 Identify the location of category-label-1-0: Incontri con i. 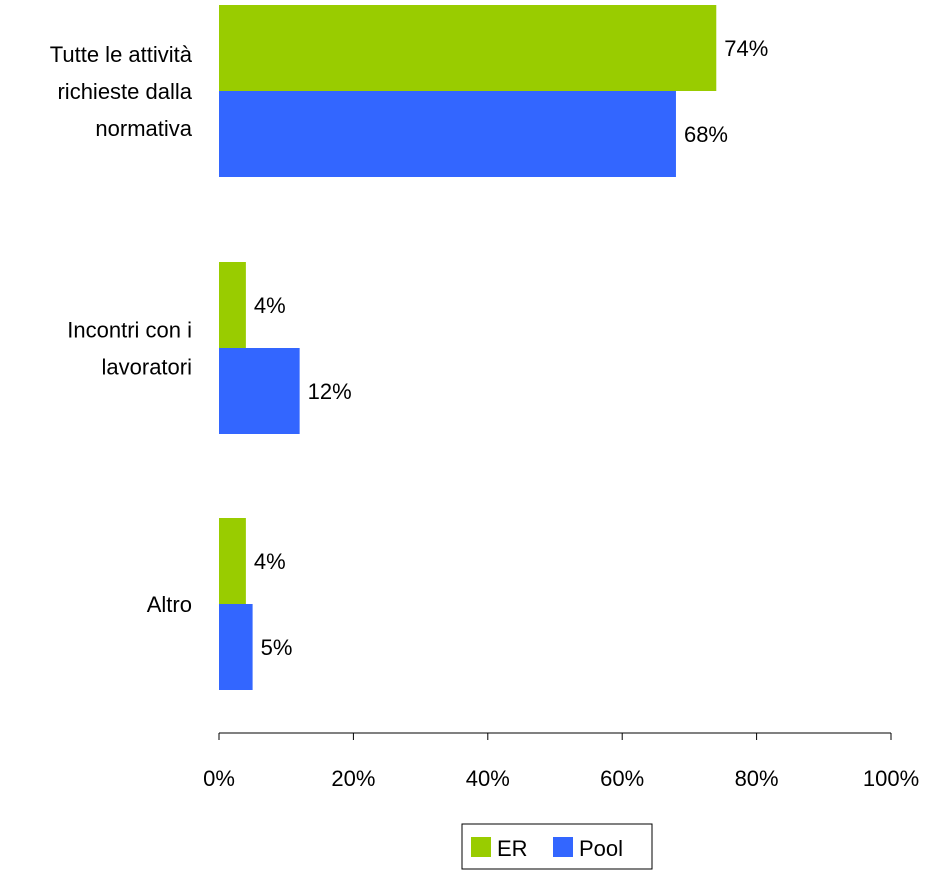
(129, 330).